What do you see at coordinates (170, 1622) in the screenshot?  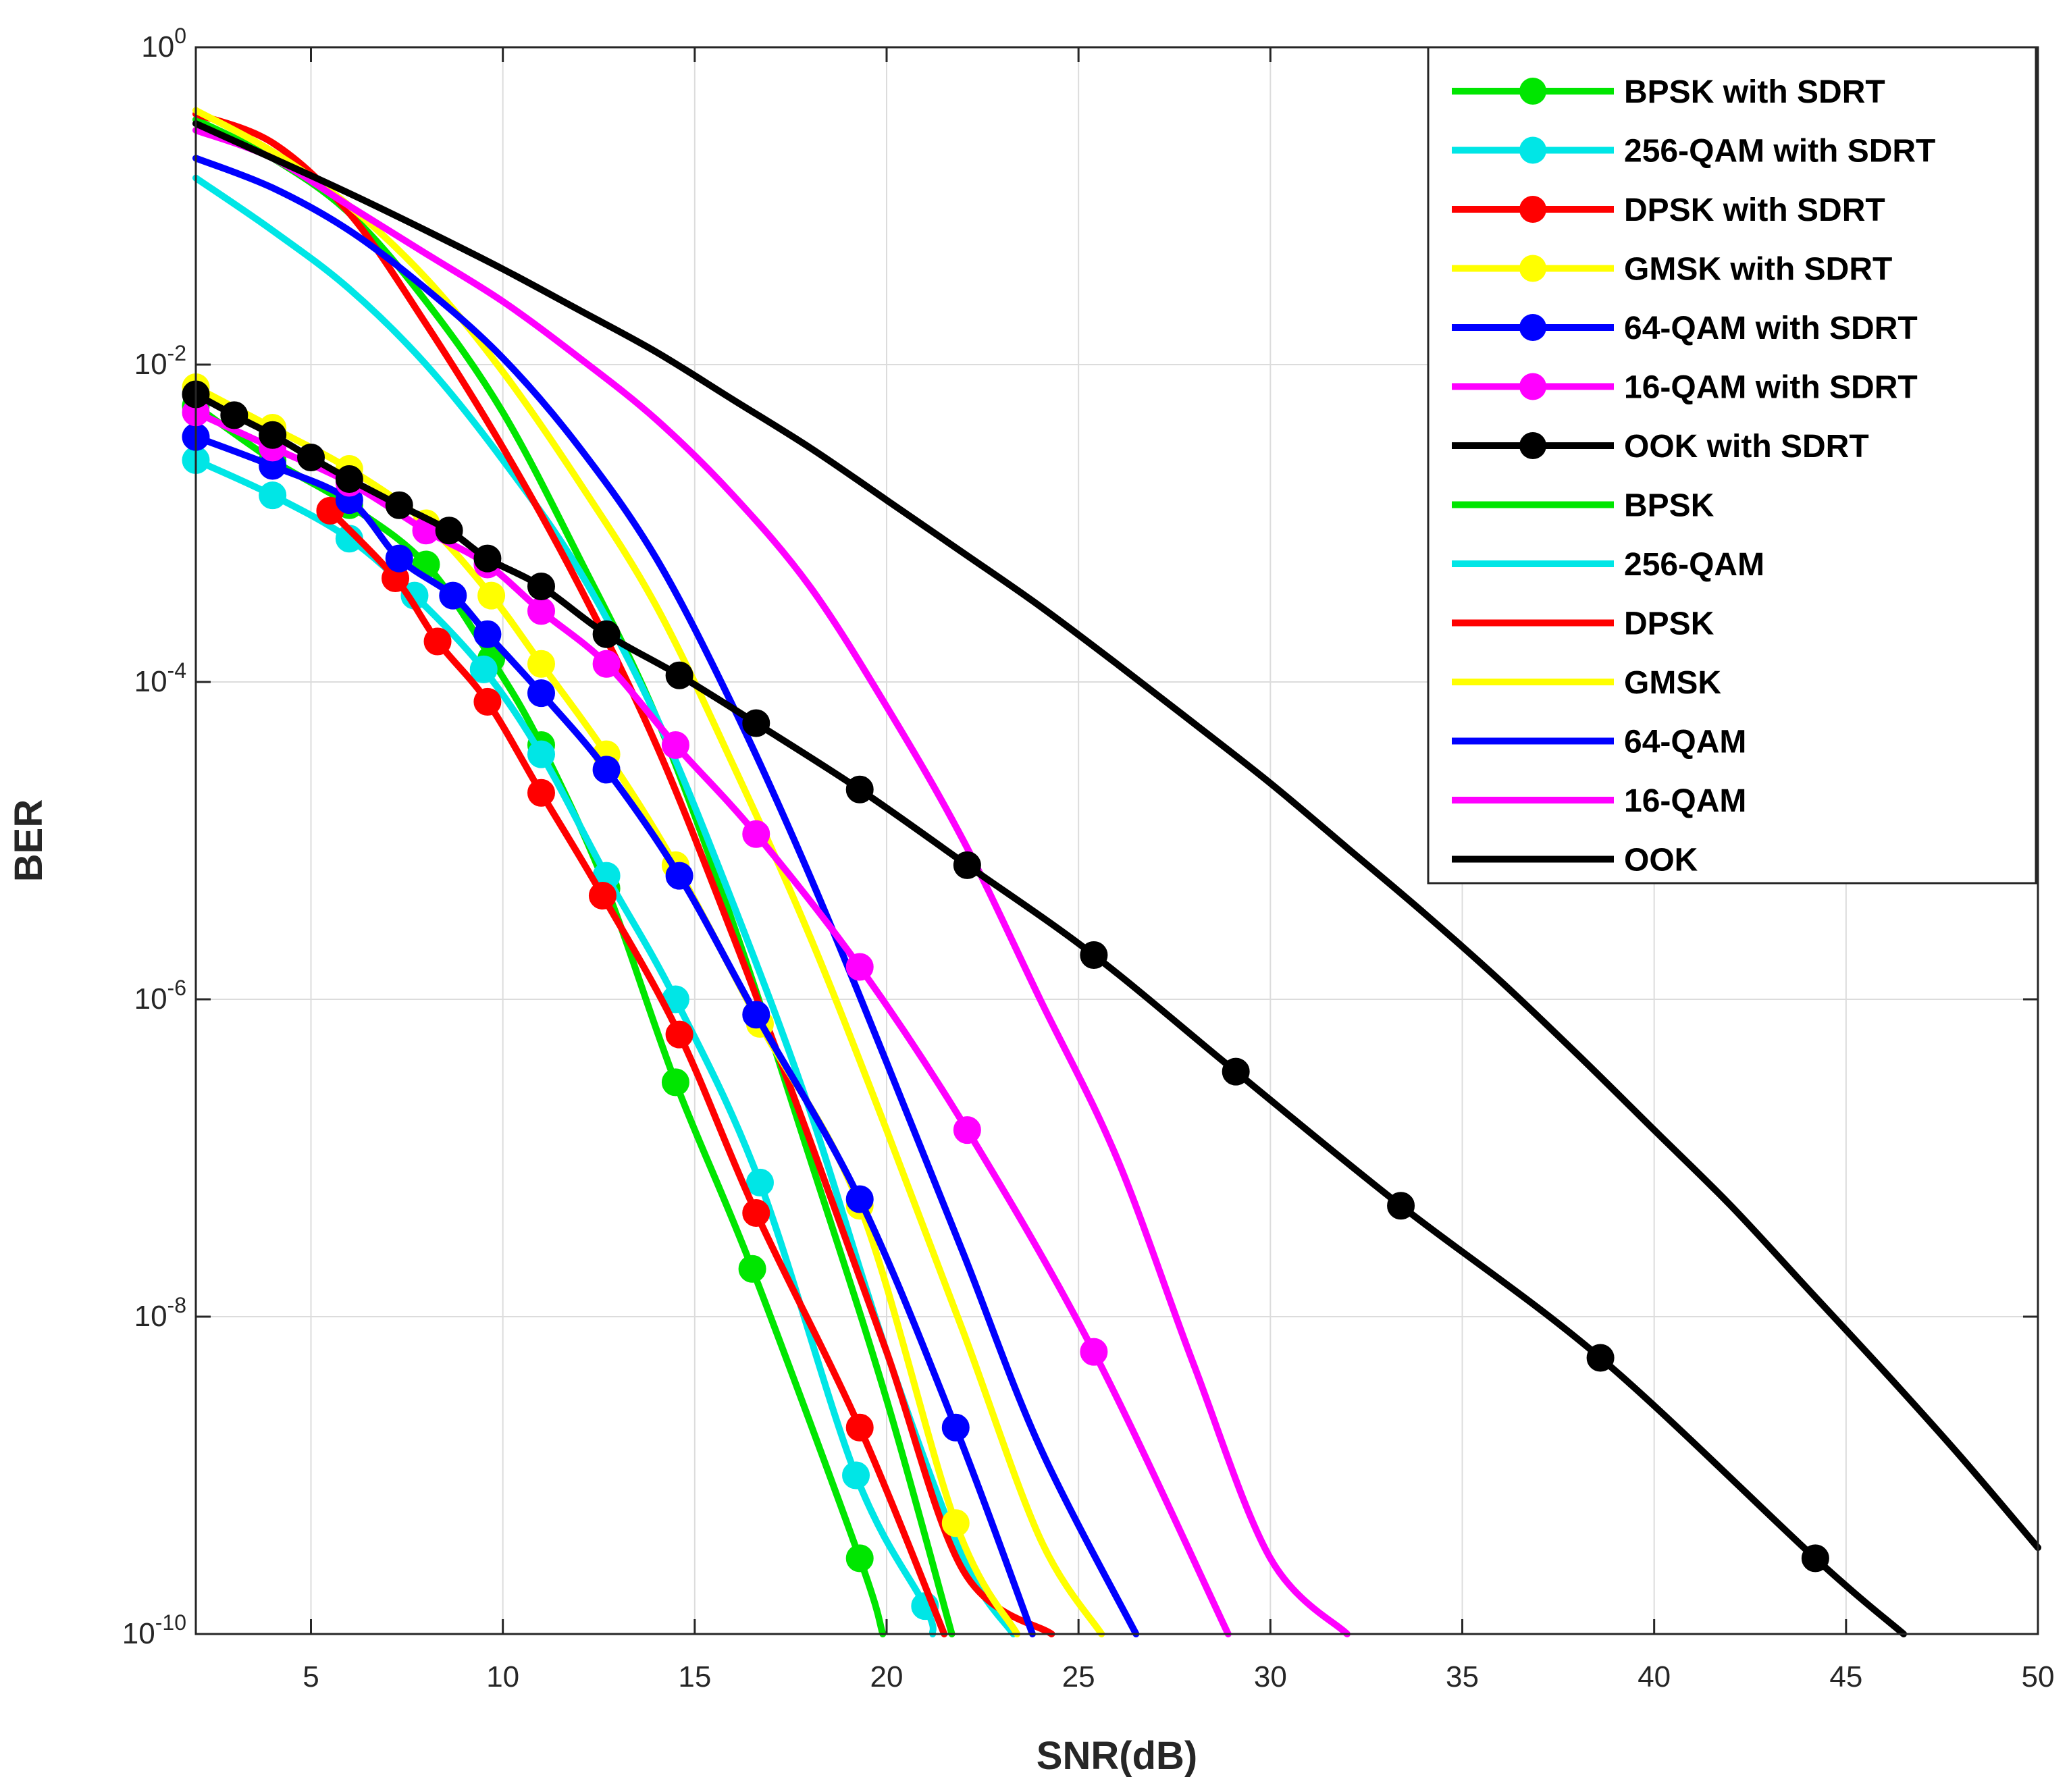 I see `y-tick-exponent: -10` at bounding box center [170, 1622].